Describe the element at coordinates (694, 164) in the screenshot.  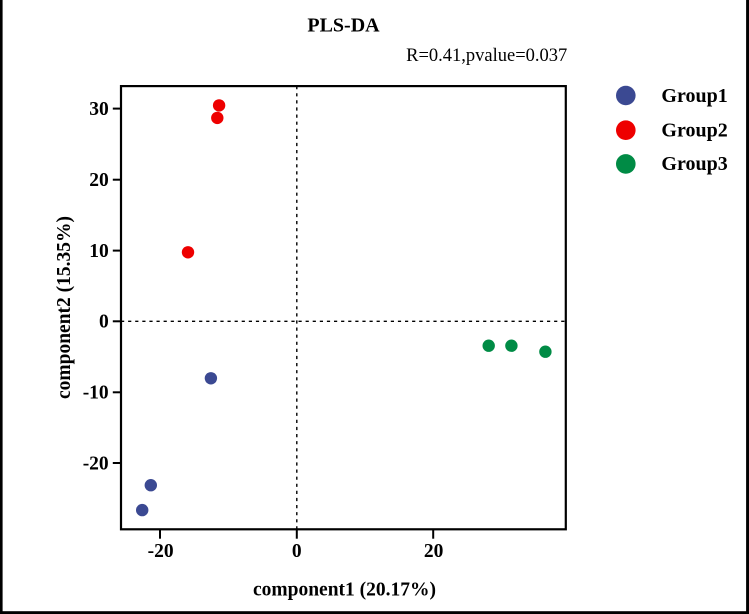
I see `svg-text: Group3` at that location.